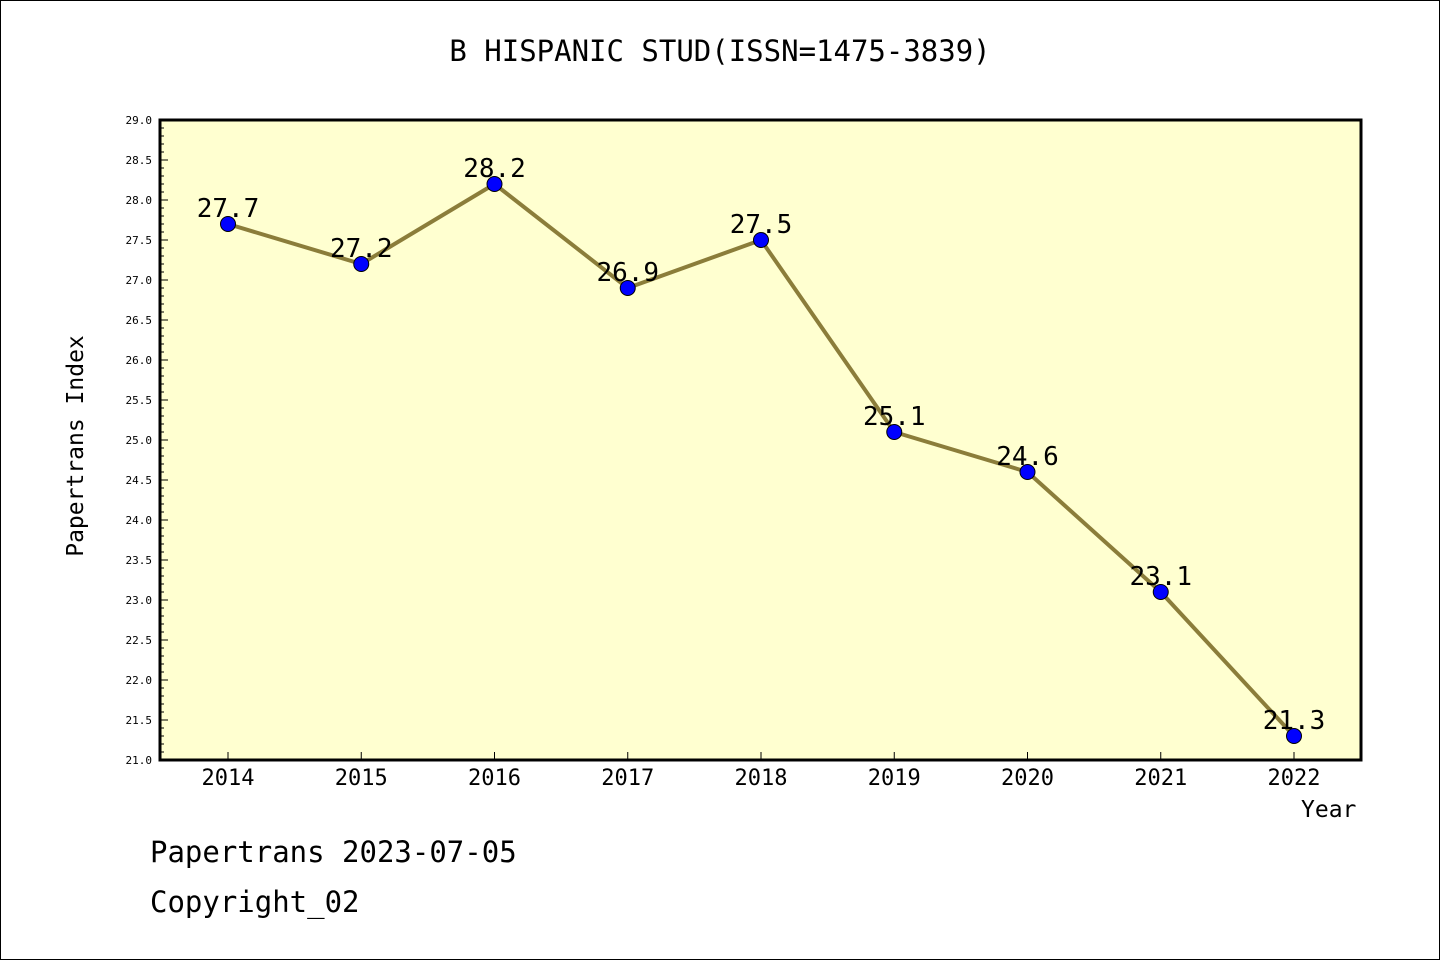 This screenshot has width=1440, height=960. Describe the element at coordinates (228, 209) in the screenshot. I see `data-label: 27.7` at that location.